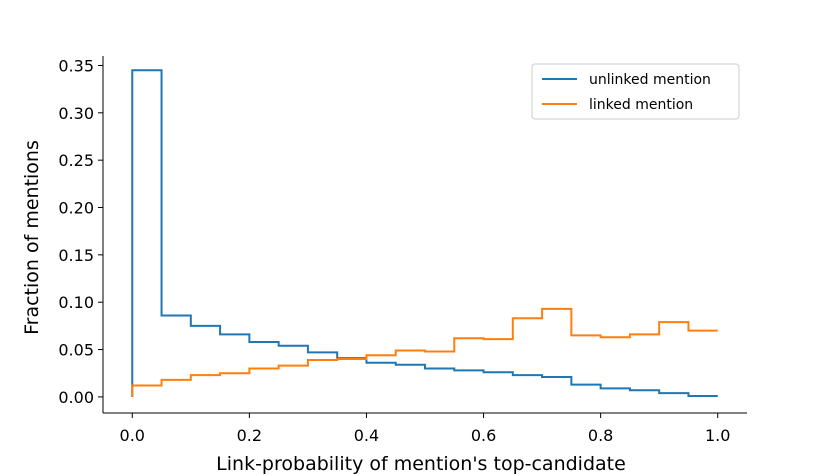 The height and width of the screenshot is (475, 830). What do you see at coordinates (132, 435) in the screenshot?
I see `x-tick-label: 0.0` at bounding box center [132, 435].